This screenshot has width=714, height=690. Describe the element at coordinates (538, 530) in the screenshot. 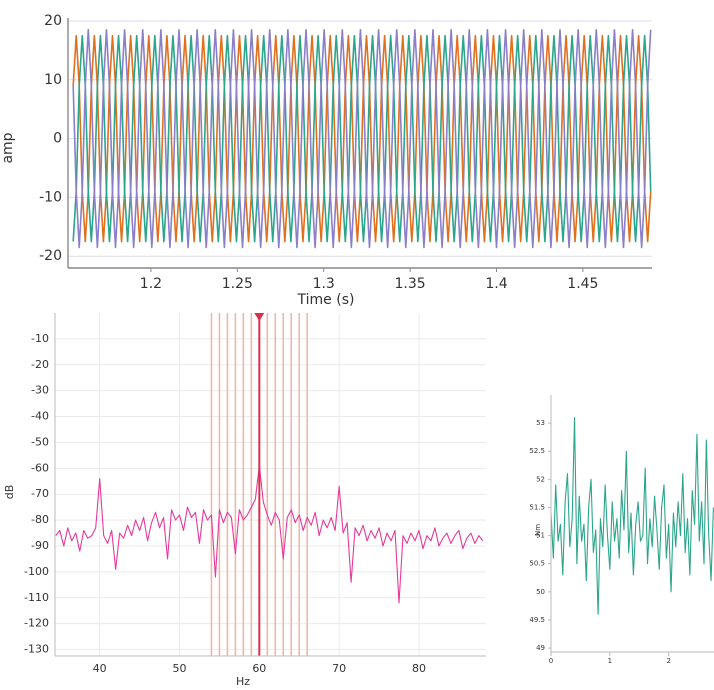

I see `y-axis-label: Nm` at that location.